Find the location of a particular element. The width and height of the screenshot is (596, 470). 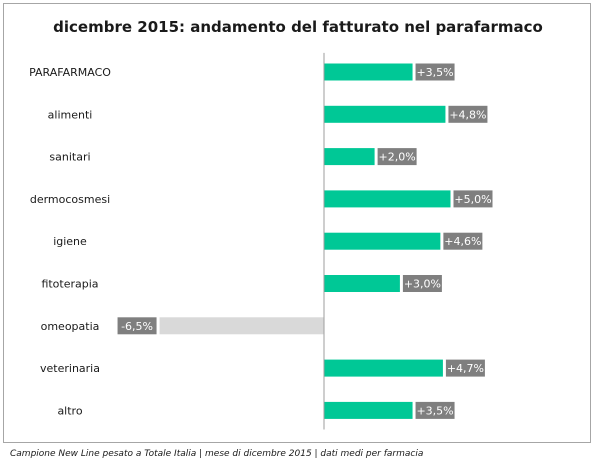

data-label: +4,7% is located at coordinates (465, 368).